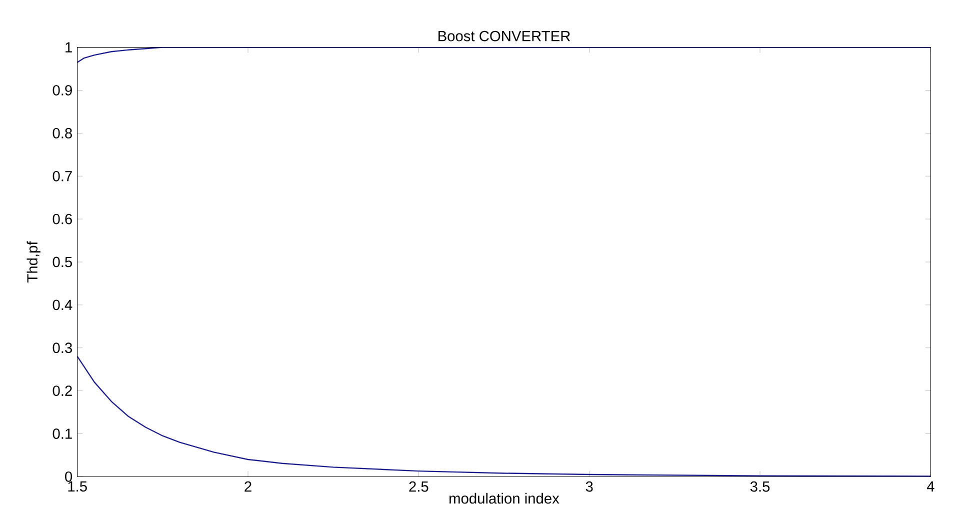 The width and height of the screenshot is (964, 530). What do you see at coordinates (930, 486) in the screenshot?
I see `x-tick-label: 4` at bounding box center [930, 486].